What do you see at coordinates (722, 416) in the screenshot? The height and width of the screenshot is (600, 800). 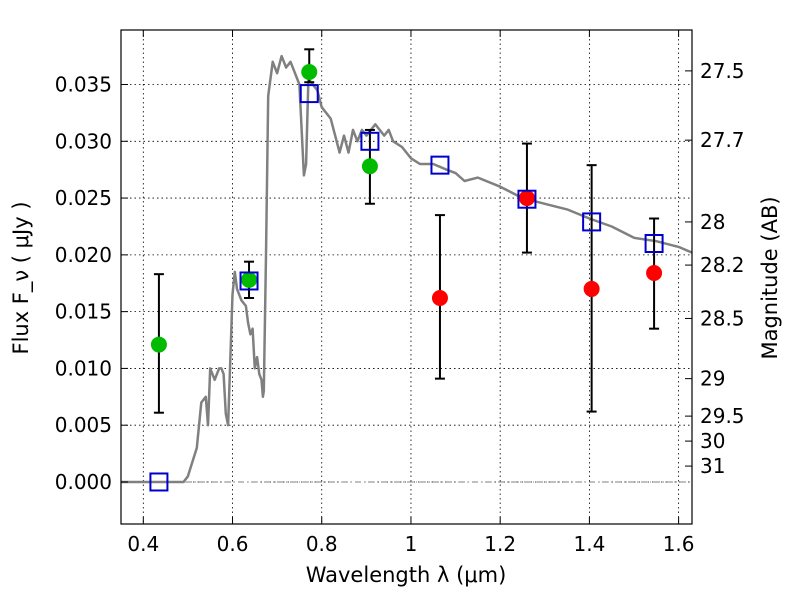 I see `right-tick-label: 29.5` at bounding box center [722, 416].